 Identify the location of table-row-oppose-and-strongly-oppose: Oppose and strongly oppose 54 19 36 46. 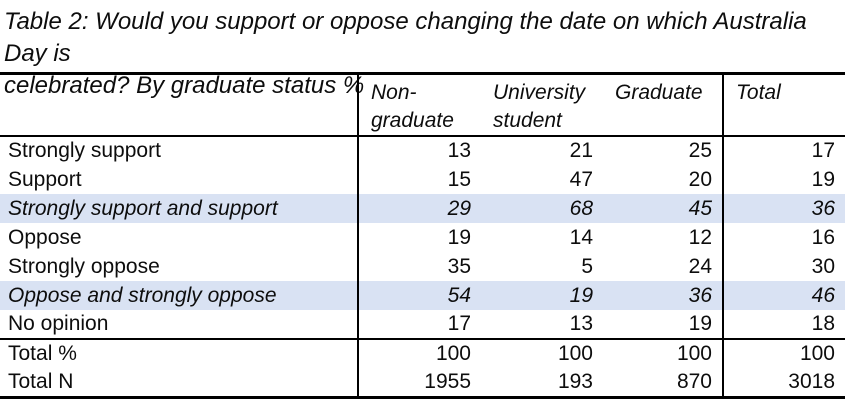
(422, 295).